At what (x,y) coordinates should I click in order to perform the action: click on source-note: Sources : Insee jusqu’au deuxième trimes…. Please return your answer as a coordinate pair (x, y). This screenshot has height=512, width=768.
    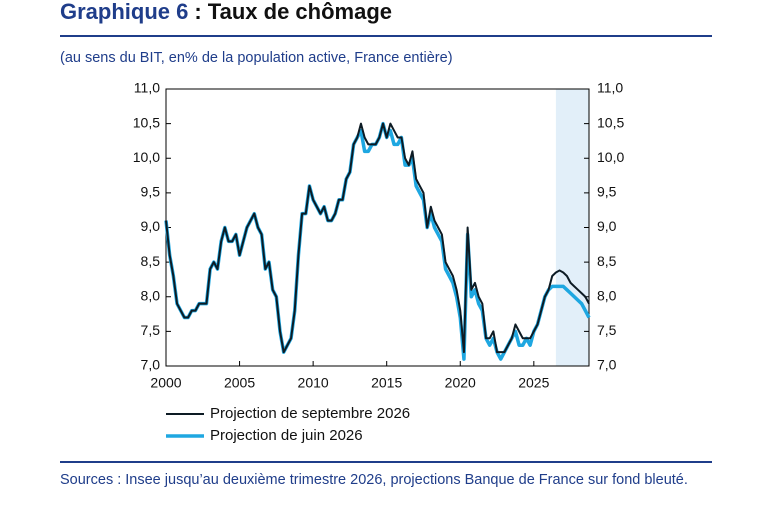
    Looking at the image, I should click on (374, 480).